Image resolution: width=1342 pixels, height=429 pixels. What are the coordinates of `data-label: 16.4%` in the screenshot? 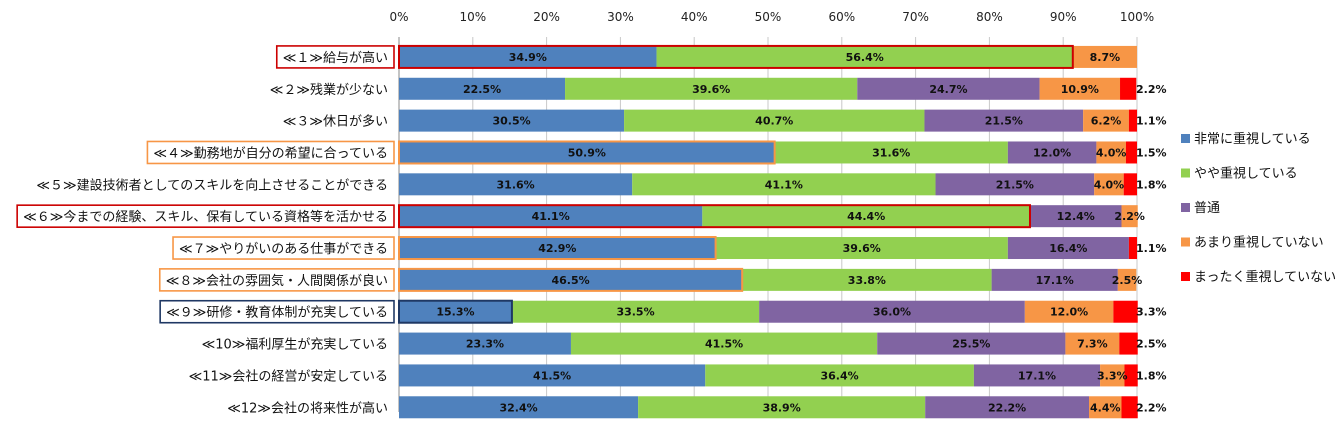 It's located at (1068, 248).